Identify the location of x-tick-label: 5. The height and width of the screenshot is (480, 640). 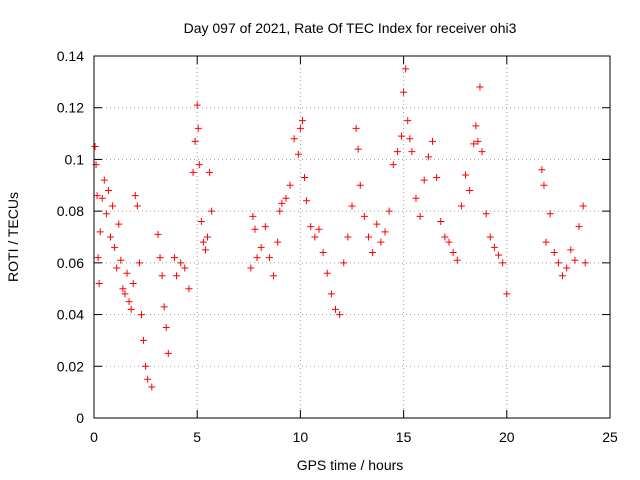
(197, 437).